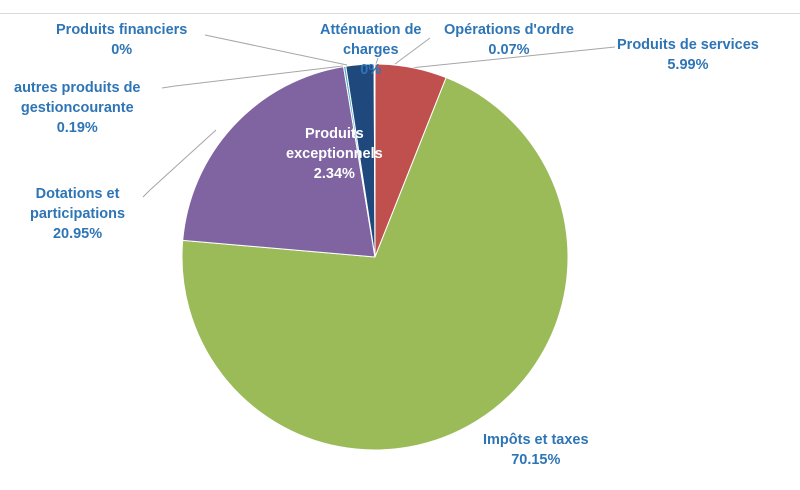  What do you see at coordinates (688, 55) in the screenshot?
I see `label-produits-de-services: Produits de services 5.99%` at bounding box center [688, 55].